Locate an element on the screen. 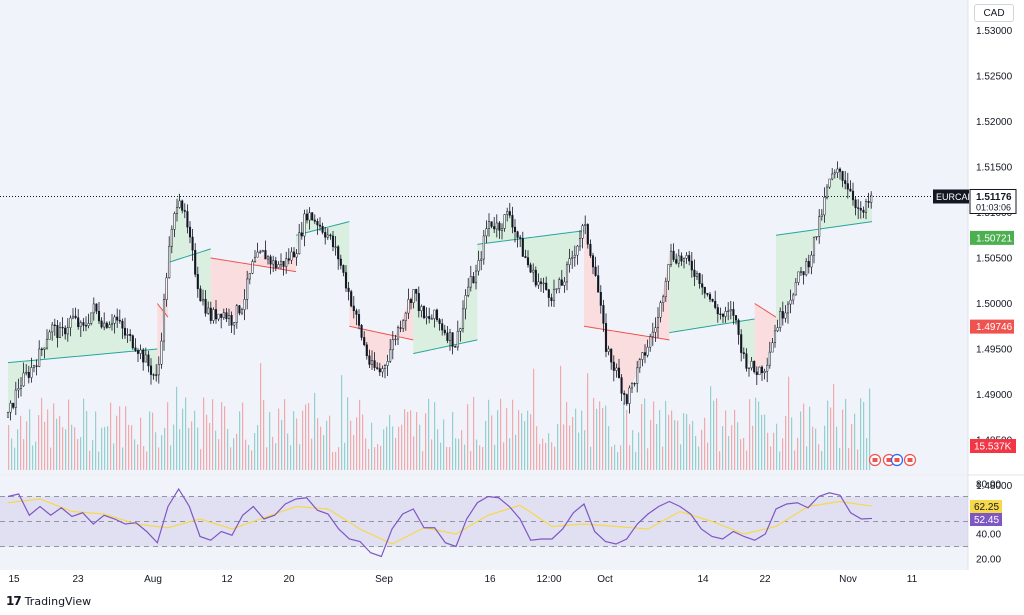 The height and width of the screenshot is (615, 1024). time-tick-label: Nov is located at coordinates (848, 579).